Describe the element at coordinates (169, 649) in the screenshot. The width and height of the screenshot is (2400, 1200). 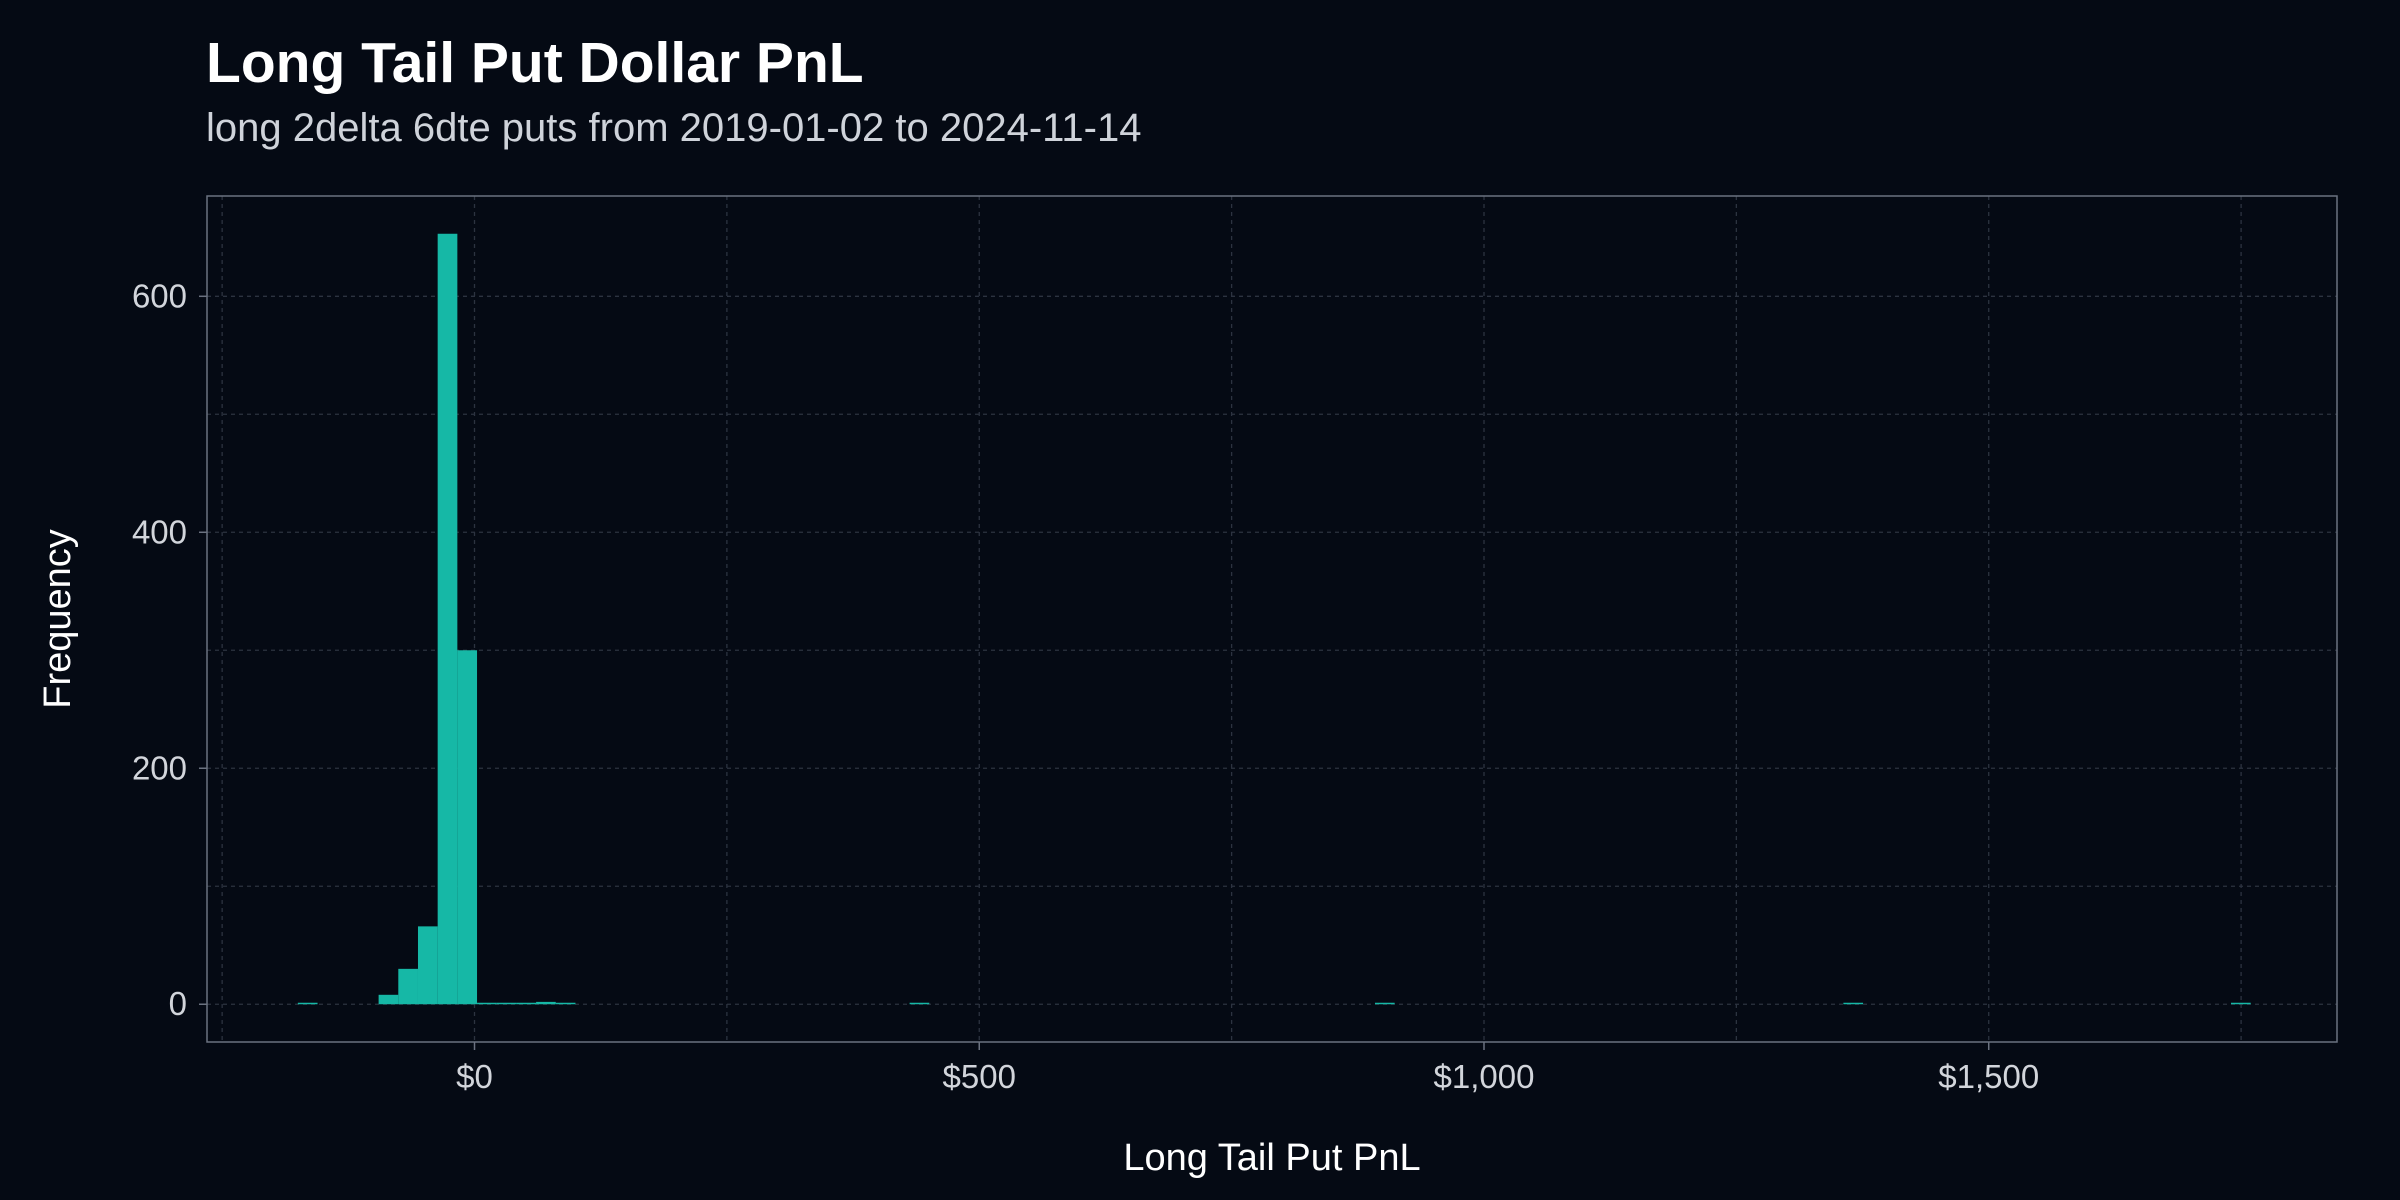
I see `y-axis-ticks: 0 200 400 600` at that location.